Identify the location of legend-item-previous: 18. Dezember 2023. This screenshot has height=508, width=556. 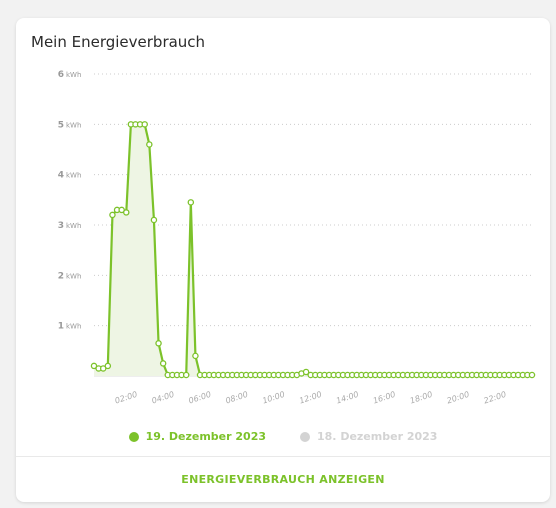
(368, 436).